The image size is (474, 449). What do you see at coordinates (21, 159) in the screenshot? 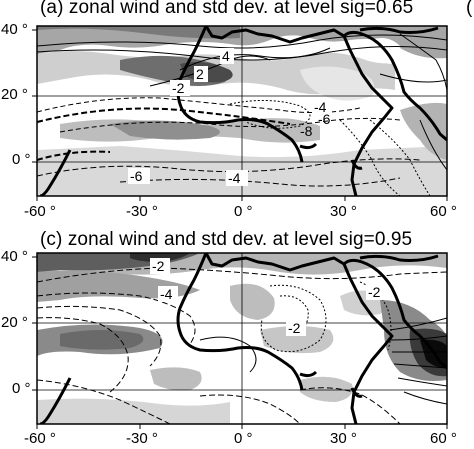
I see `panel-a-ytick-0: 0 °` at bounding box center [21, 159].